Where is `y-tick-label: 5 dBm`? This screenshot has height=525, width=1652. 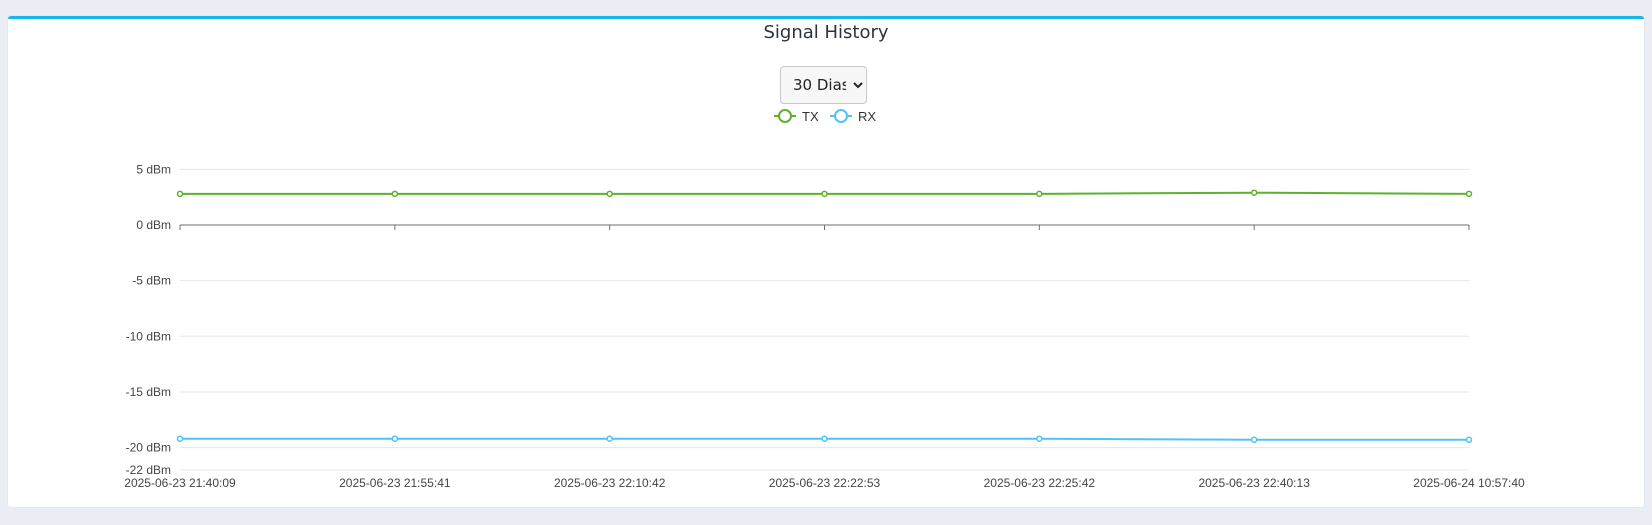
y-tick-label: 5 dBm is located at coordinates (153, 169).